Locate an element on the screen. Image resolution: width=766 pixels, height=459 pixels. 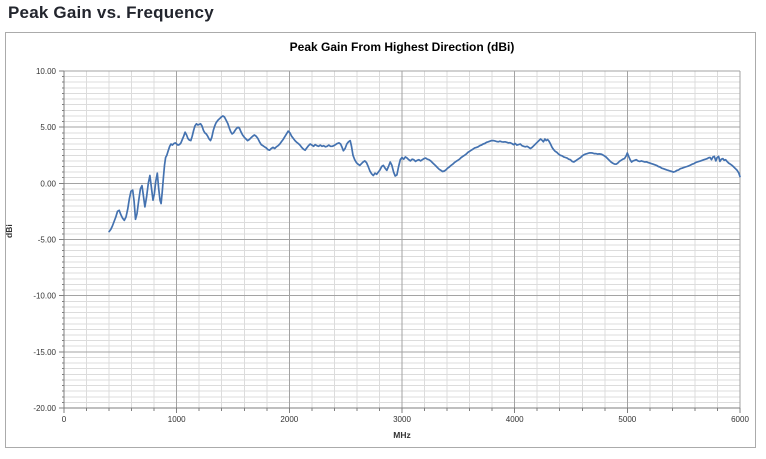
chart-title: Peak Gain From Highest Direction (dBi) is located at coordinates (402, 47).